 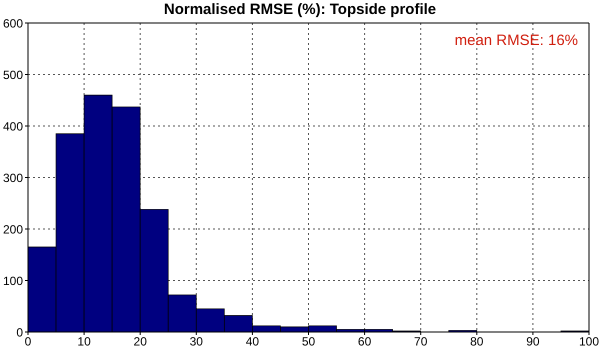 What do you see at coordinates (20, 332) in the screenshot?
I see `y-tick-label: 0` at bounding box center [20, 332].